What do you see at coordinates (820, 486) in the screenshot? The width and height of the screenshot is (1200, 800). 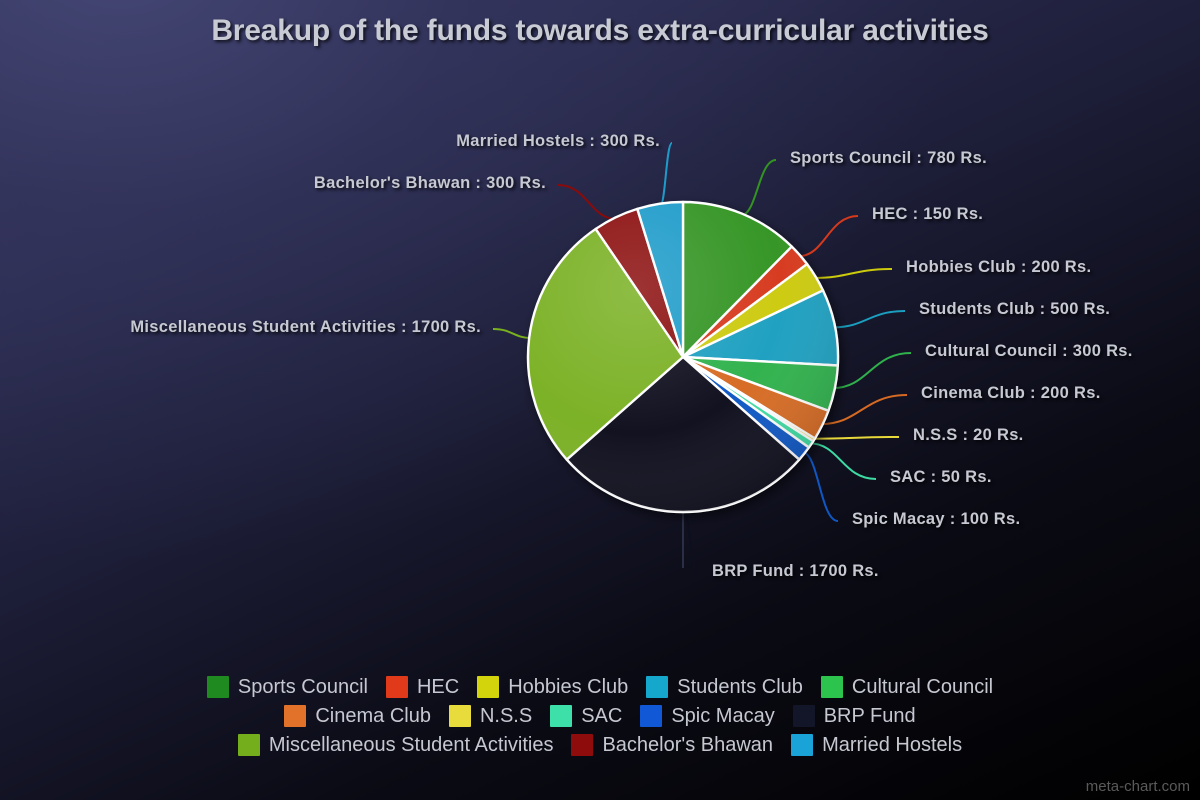 I see `leader-line-spic-macay` at bounding box center [820, 486].